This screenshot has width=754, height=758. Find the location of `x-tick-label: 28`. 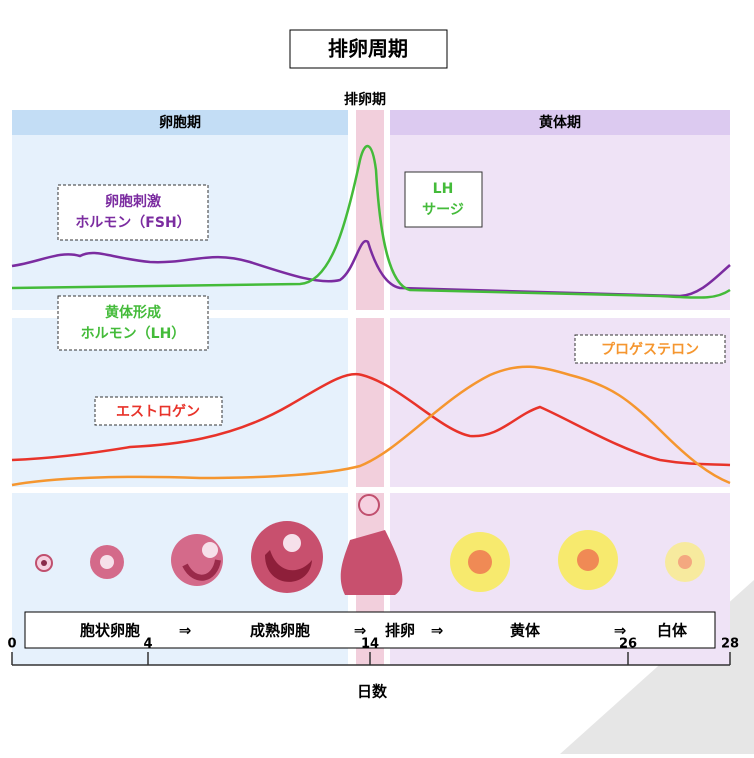

x-tick-label: 28 is located at coordinates (730, 644).